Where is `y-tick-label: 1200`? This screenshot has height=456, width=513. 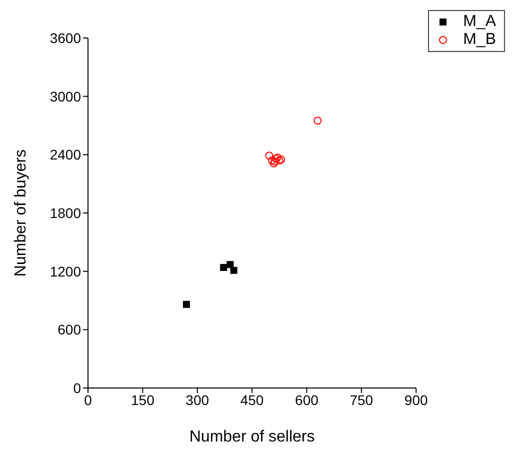 y-tick-label: 1200 is located at coordinates (66, 271).